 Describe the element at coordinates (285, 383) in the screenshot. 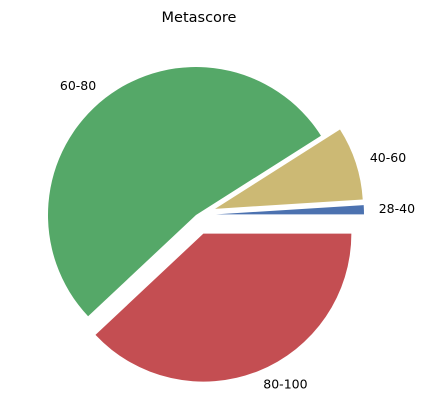

I see `pie-label-80-100: 80-100` at that location.